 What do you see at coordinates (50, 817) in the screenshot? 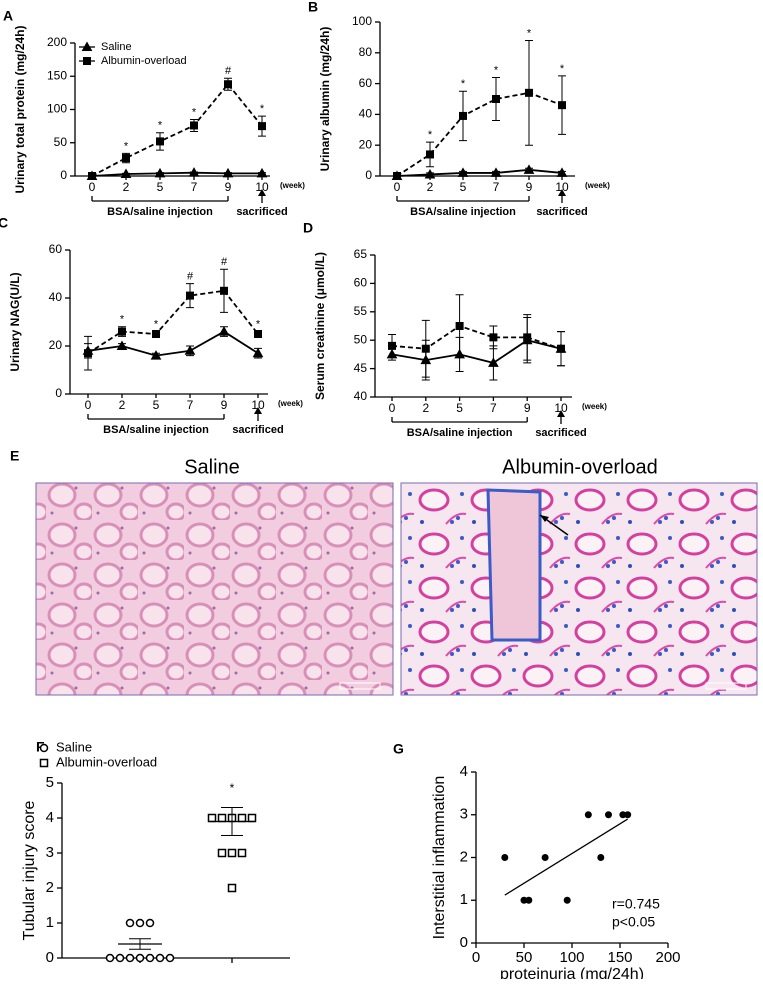
I see `y-tick-label: 4` at bounding box center [50, 817].